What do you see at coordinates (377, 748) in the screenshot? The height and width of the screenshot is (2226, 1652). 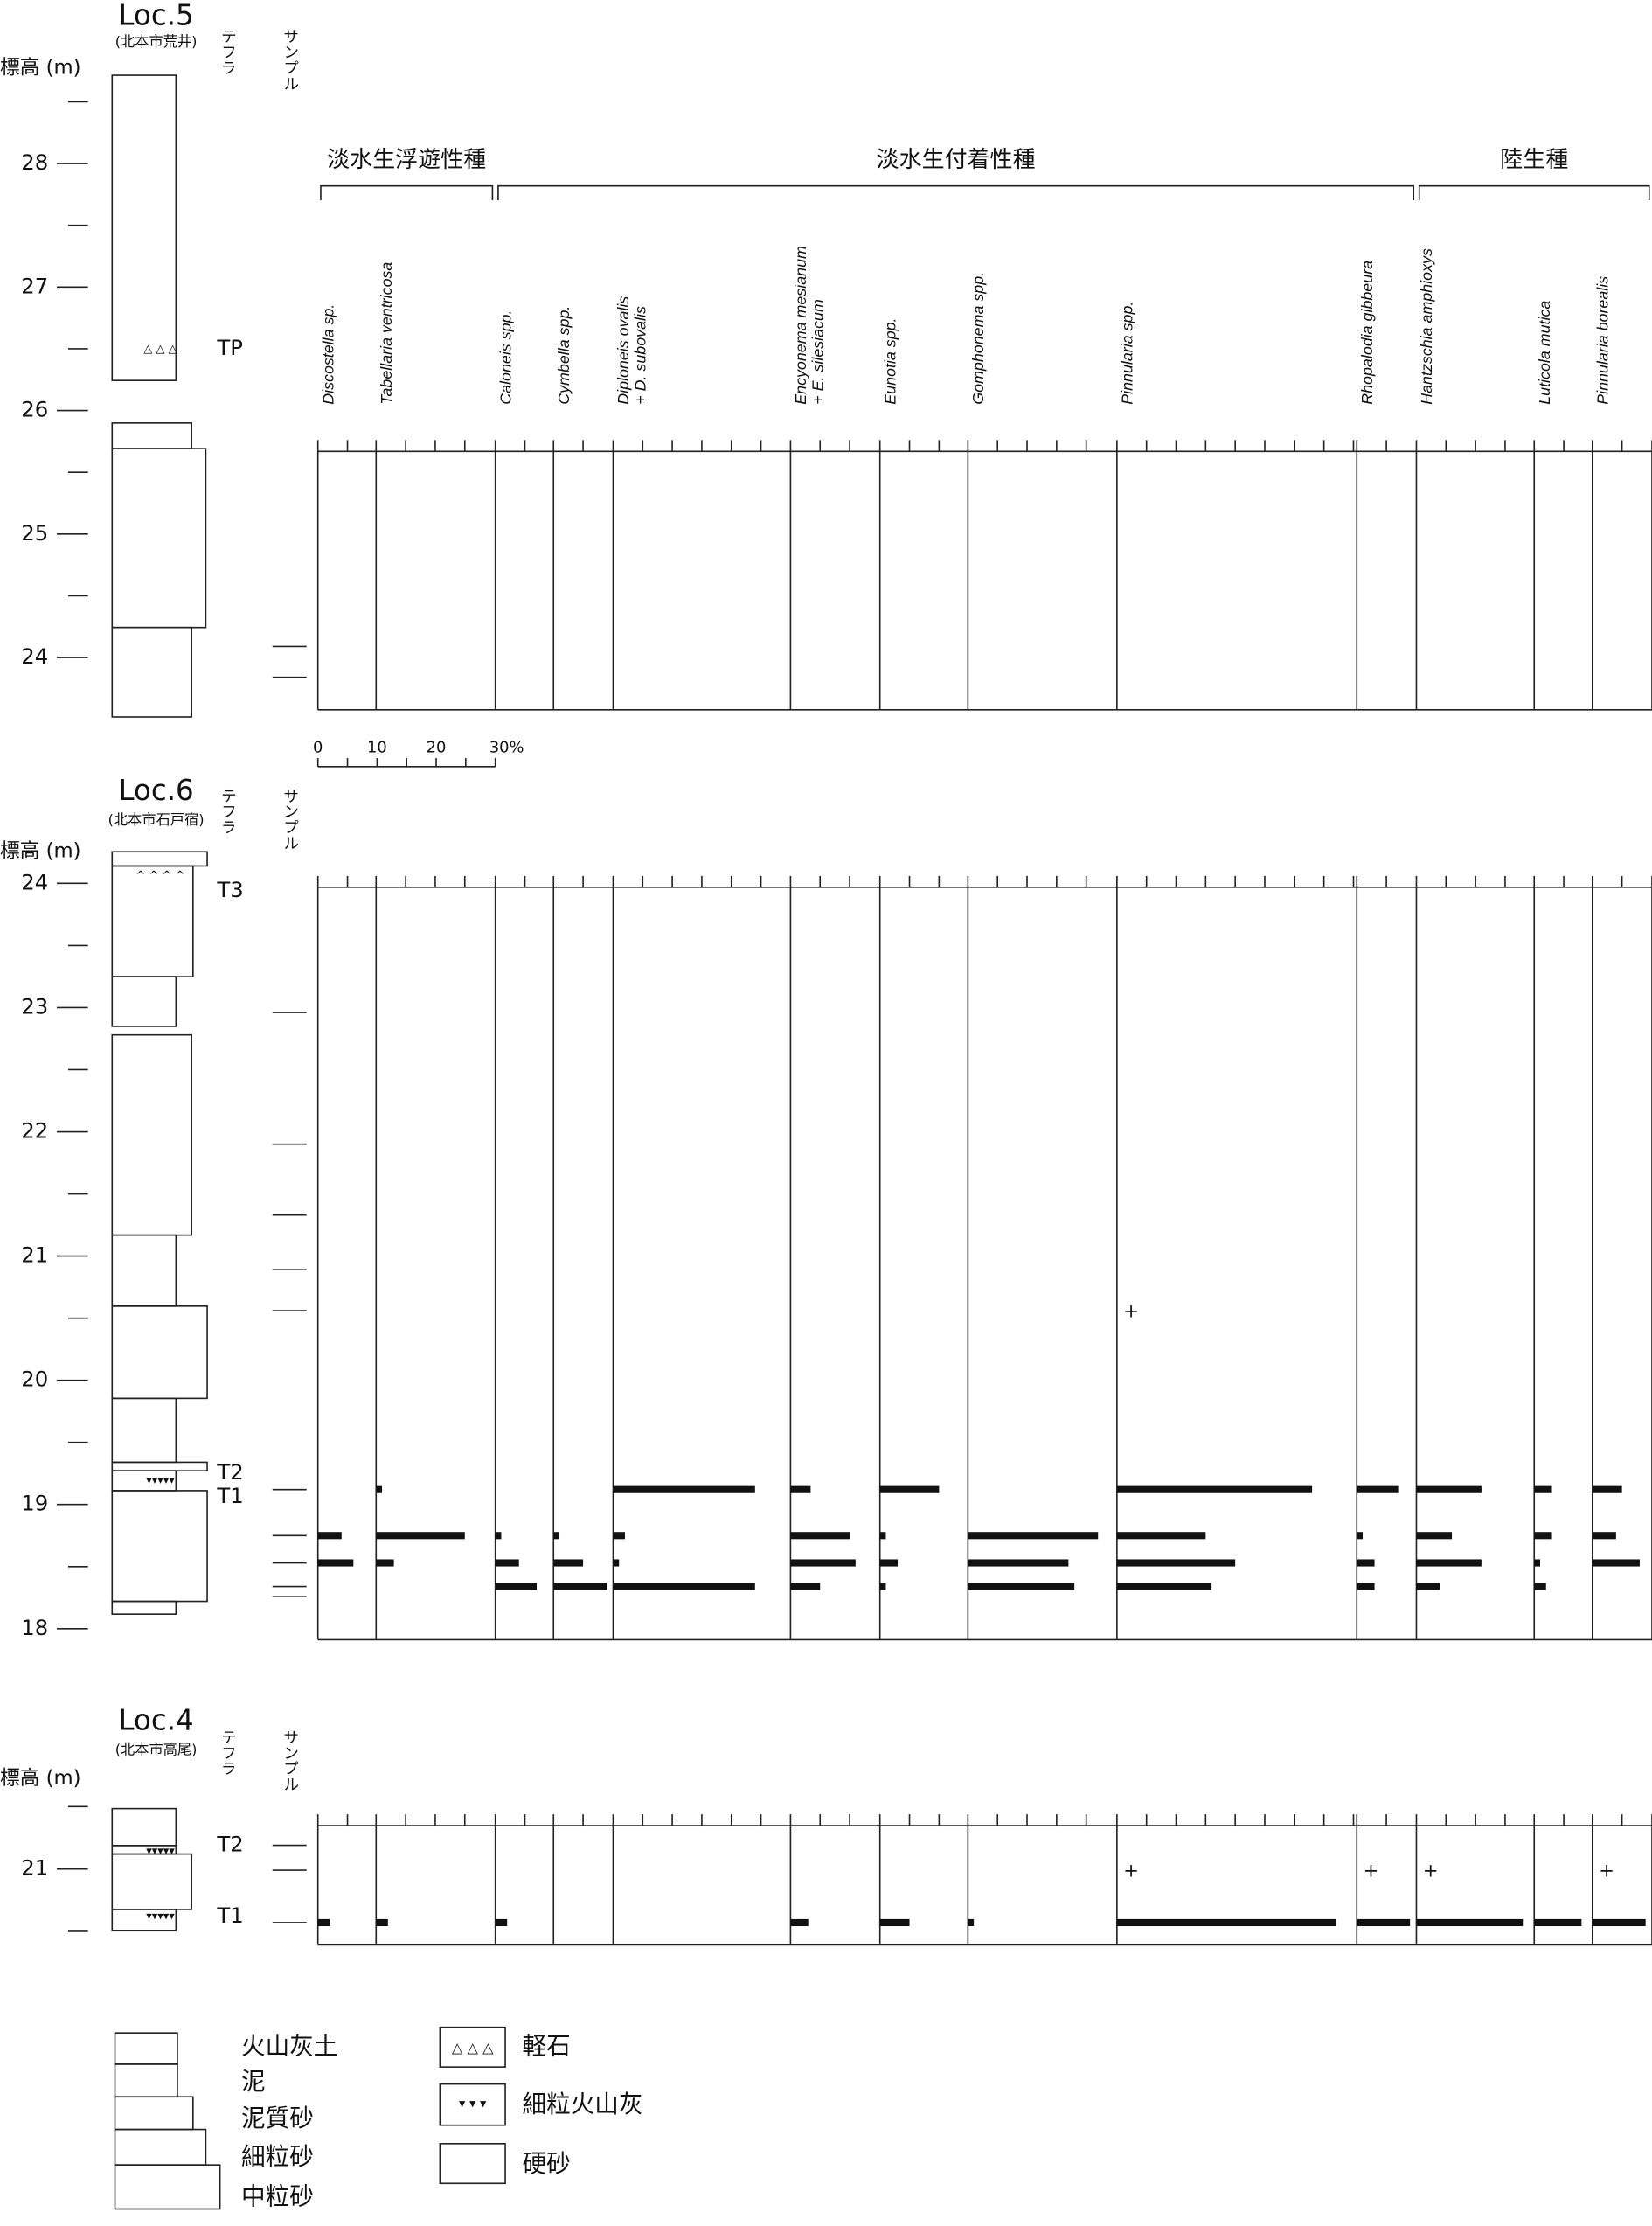 I see `scale-label: 10` at bounding box center [377, 748].